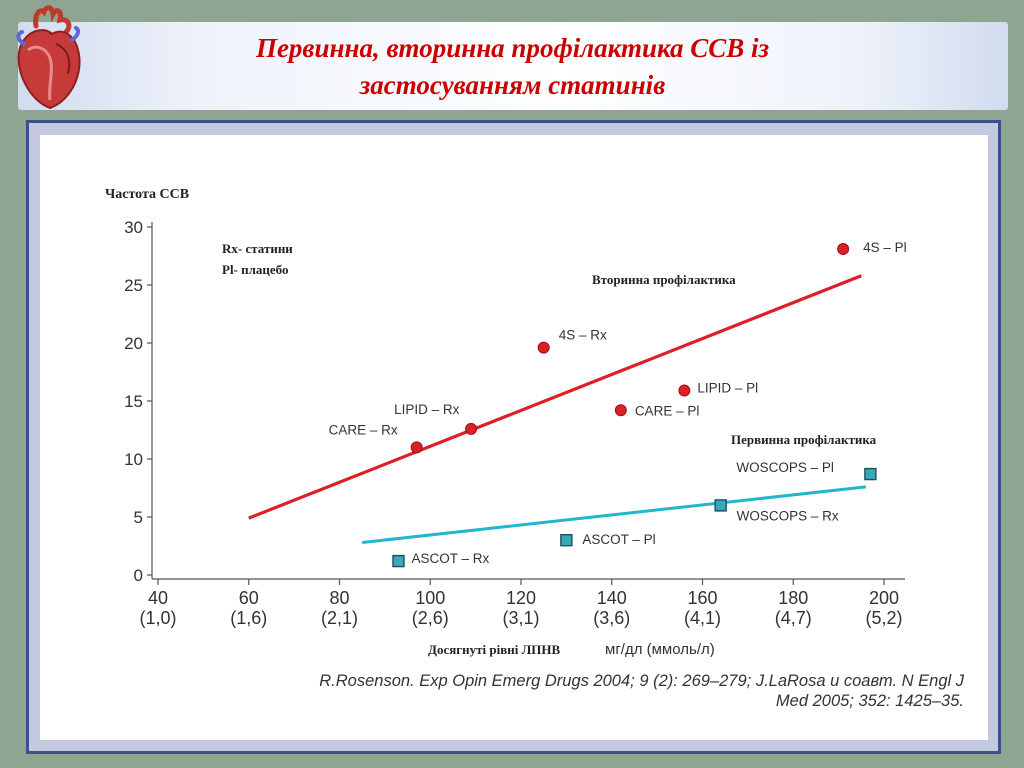 The height and width of the screenshot is (768, 1024). What do you see at coordinates (793, 598) in the screenshot?
I see `x-tick-label: 180` at bounding box center [793, 598].